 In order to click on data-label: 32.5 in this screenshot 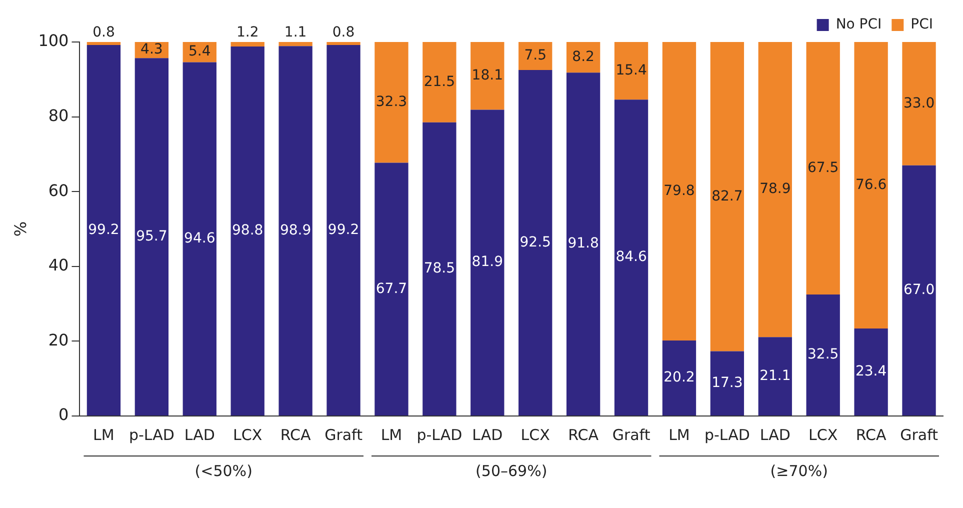, I will do `click(823, 354)`.